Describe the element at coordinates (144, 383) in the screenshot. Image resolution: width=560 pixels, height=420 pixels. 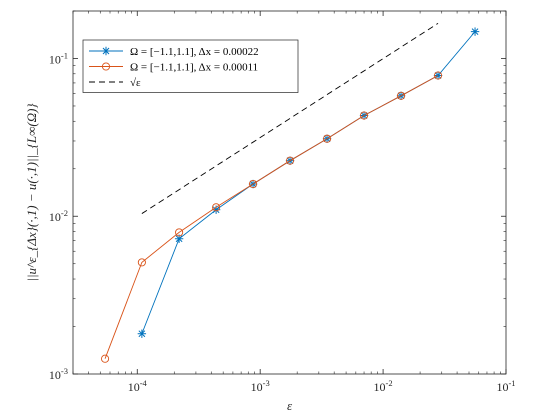
I see `tick-exponent: -4` at that location.